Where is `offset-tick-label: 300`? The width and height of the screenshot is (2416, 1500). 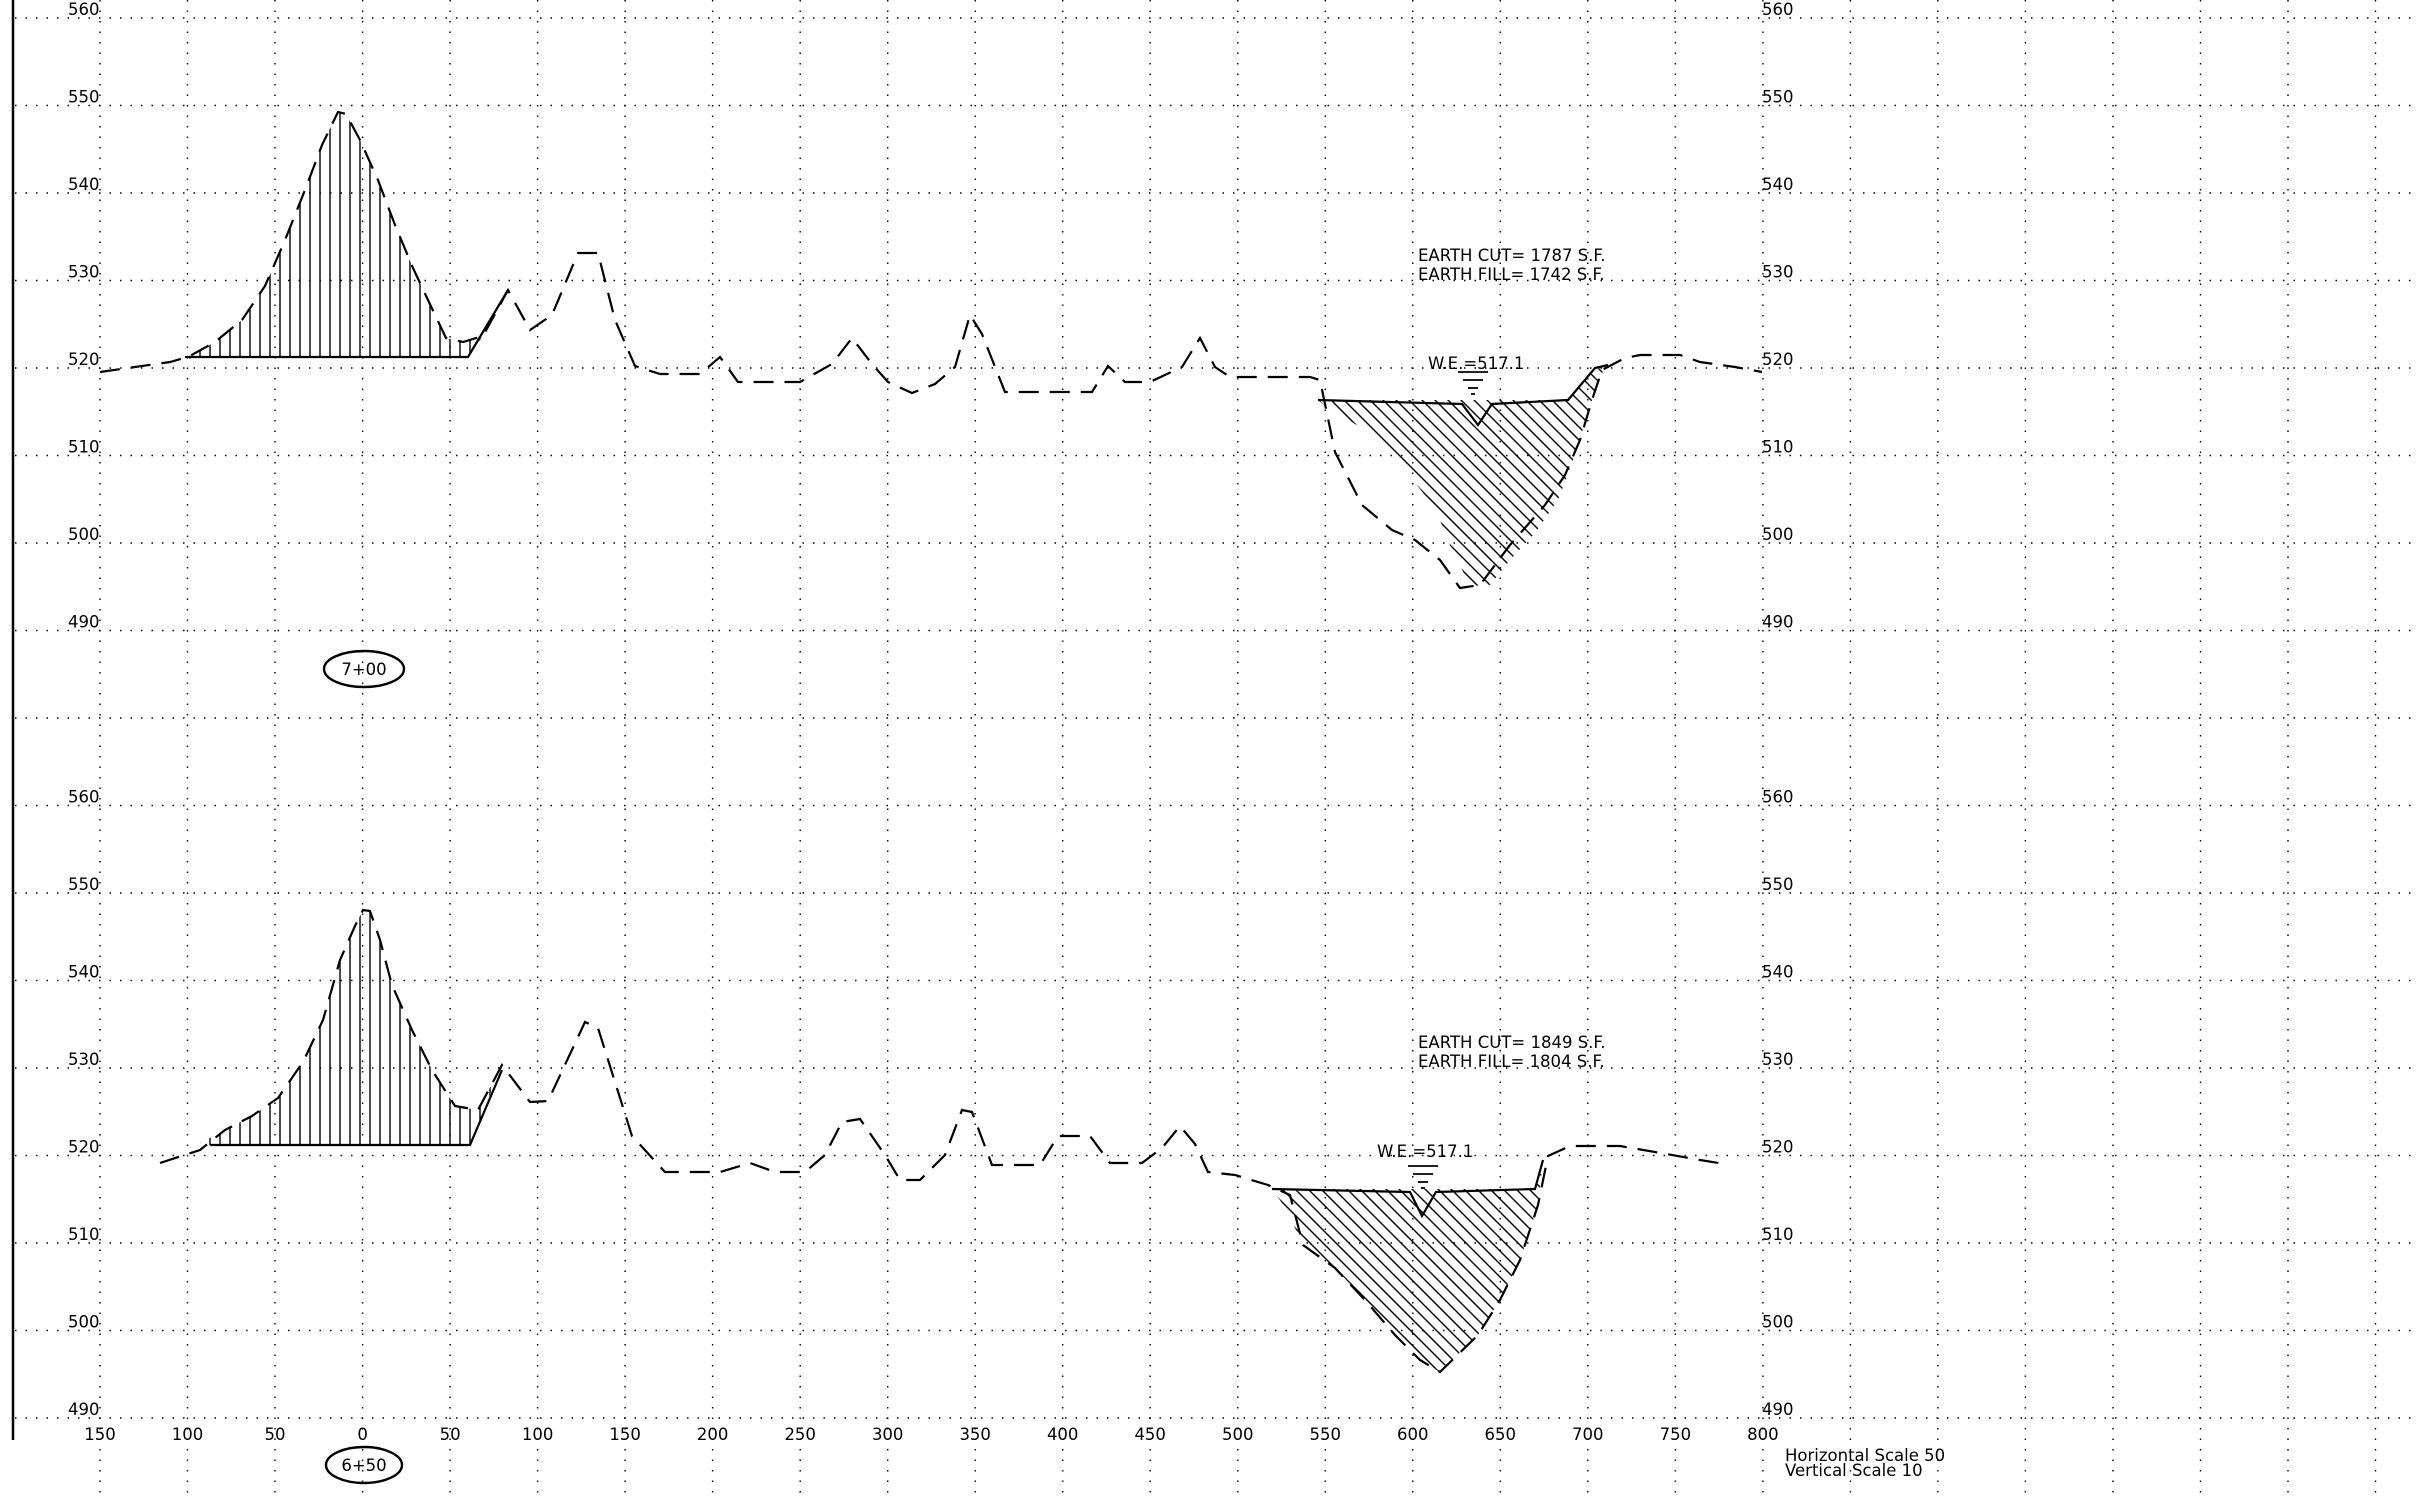 offset-tick-label: 300 is located at coordinates (888, 1434).